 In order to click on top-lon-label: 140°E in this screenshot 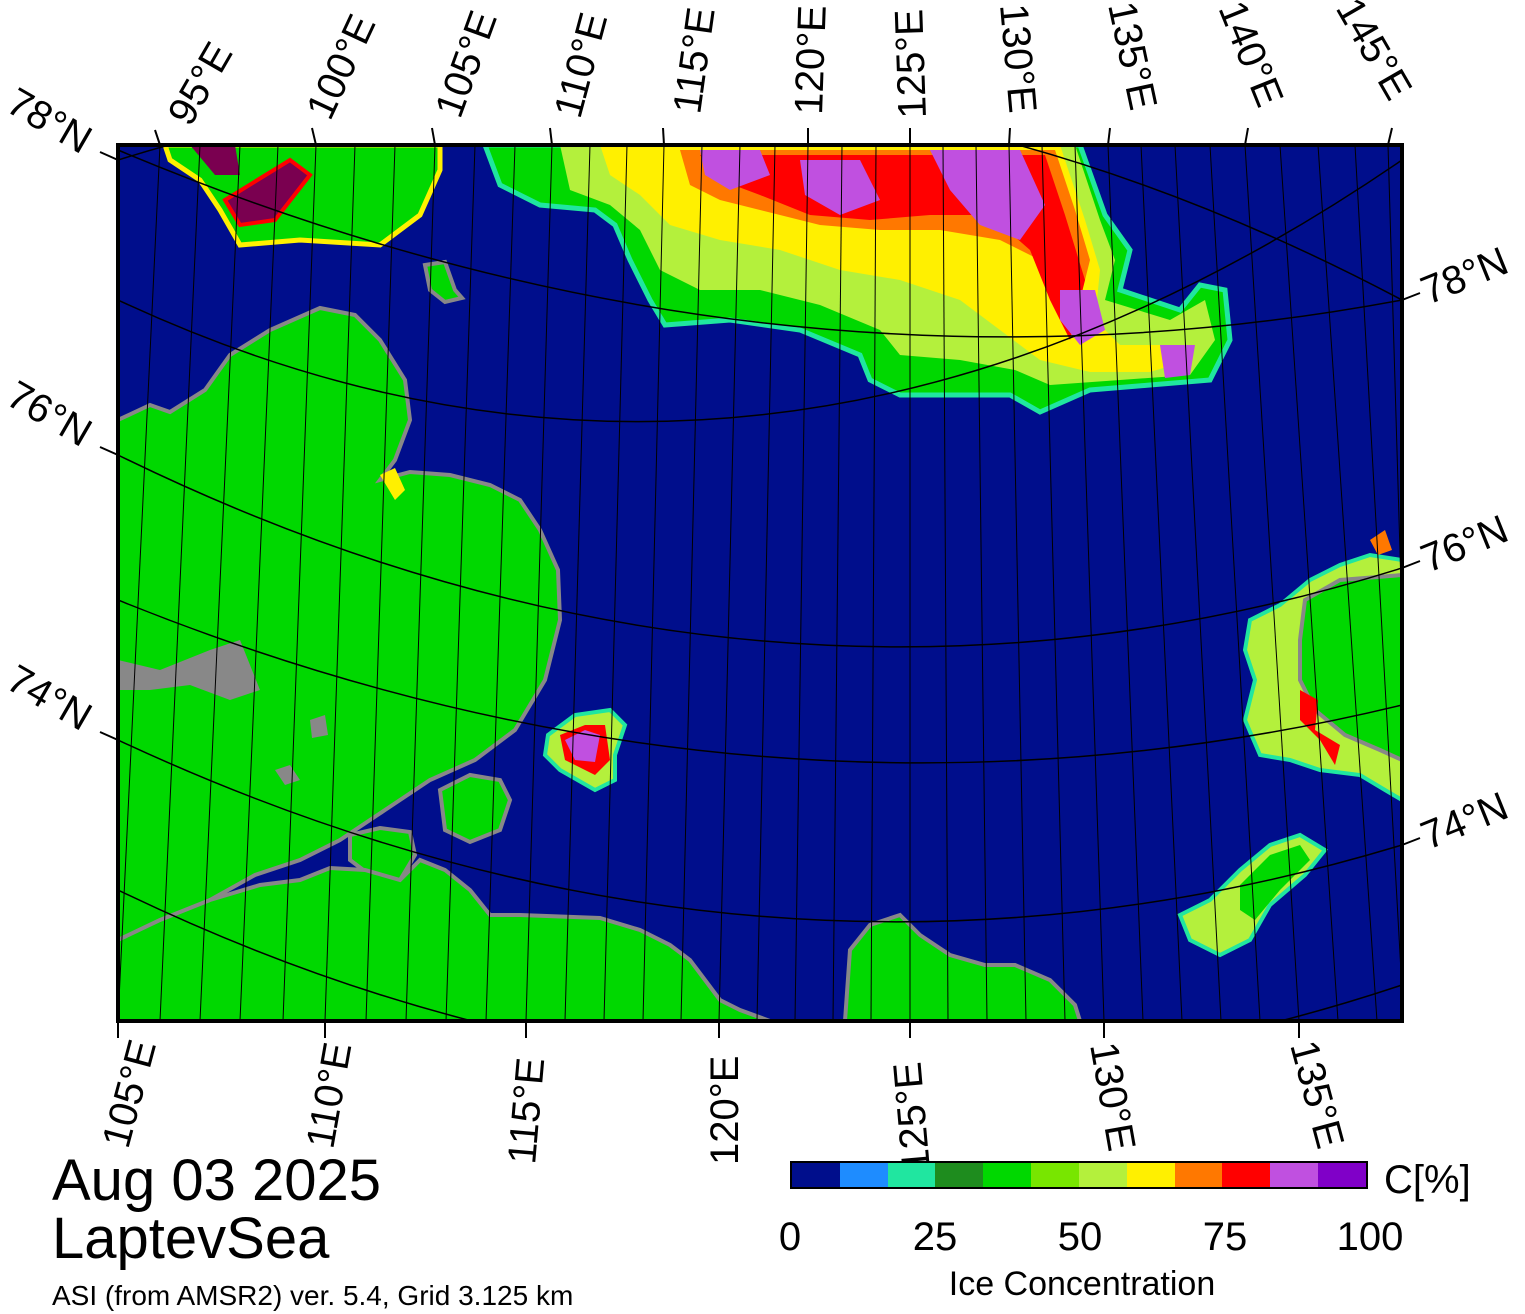, I will do `click(1251, 56)`.